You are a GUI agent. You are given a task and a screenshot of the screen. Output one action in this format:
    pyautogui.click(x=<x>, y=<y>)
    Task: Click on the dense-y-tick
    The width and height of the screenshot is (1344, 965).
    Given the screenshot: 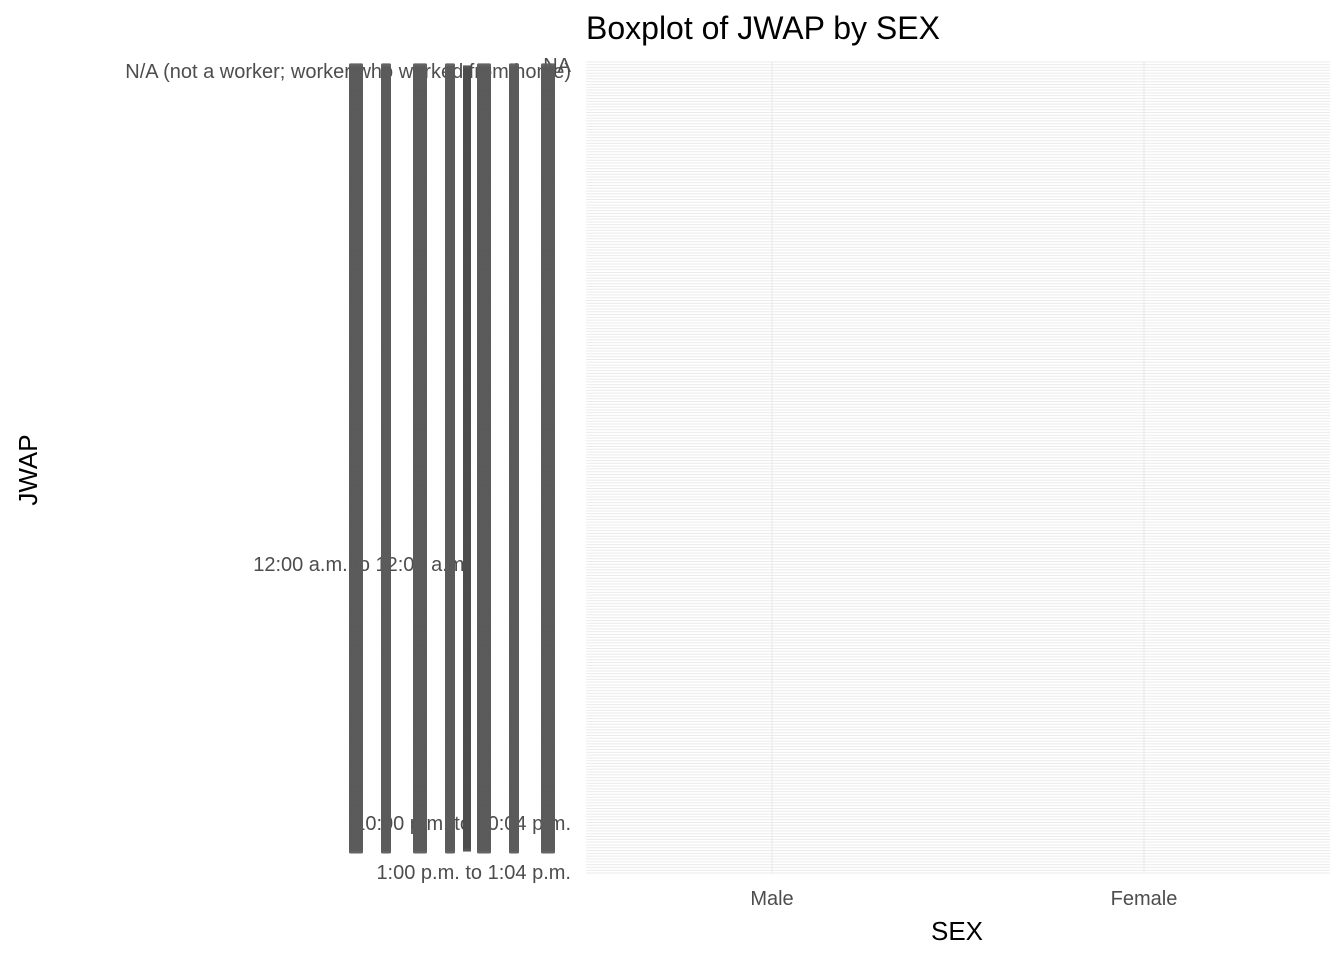 What is the action you would take?
    pyautogui.click(x=452, y=68)
    